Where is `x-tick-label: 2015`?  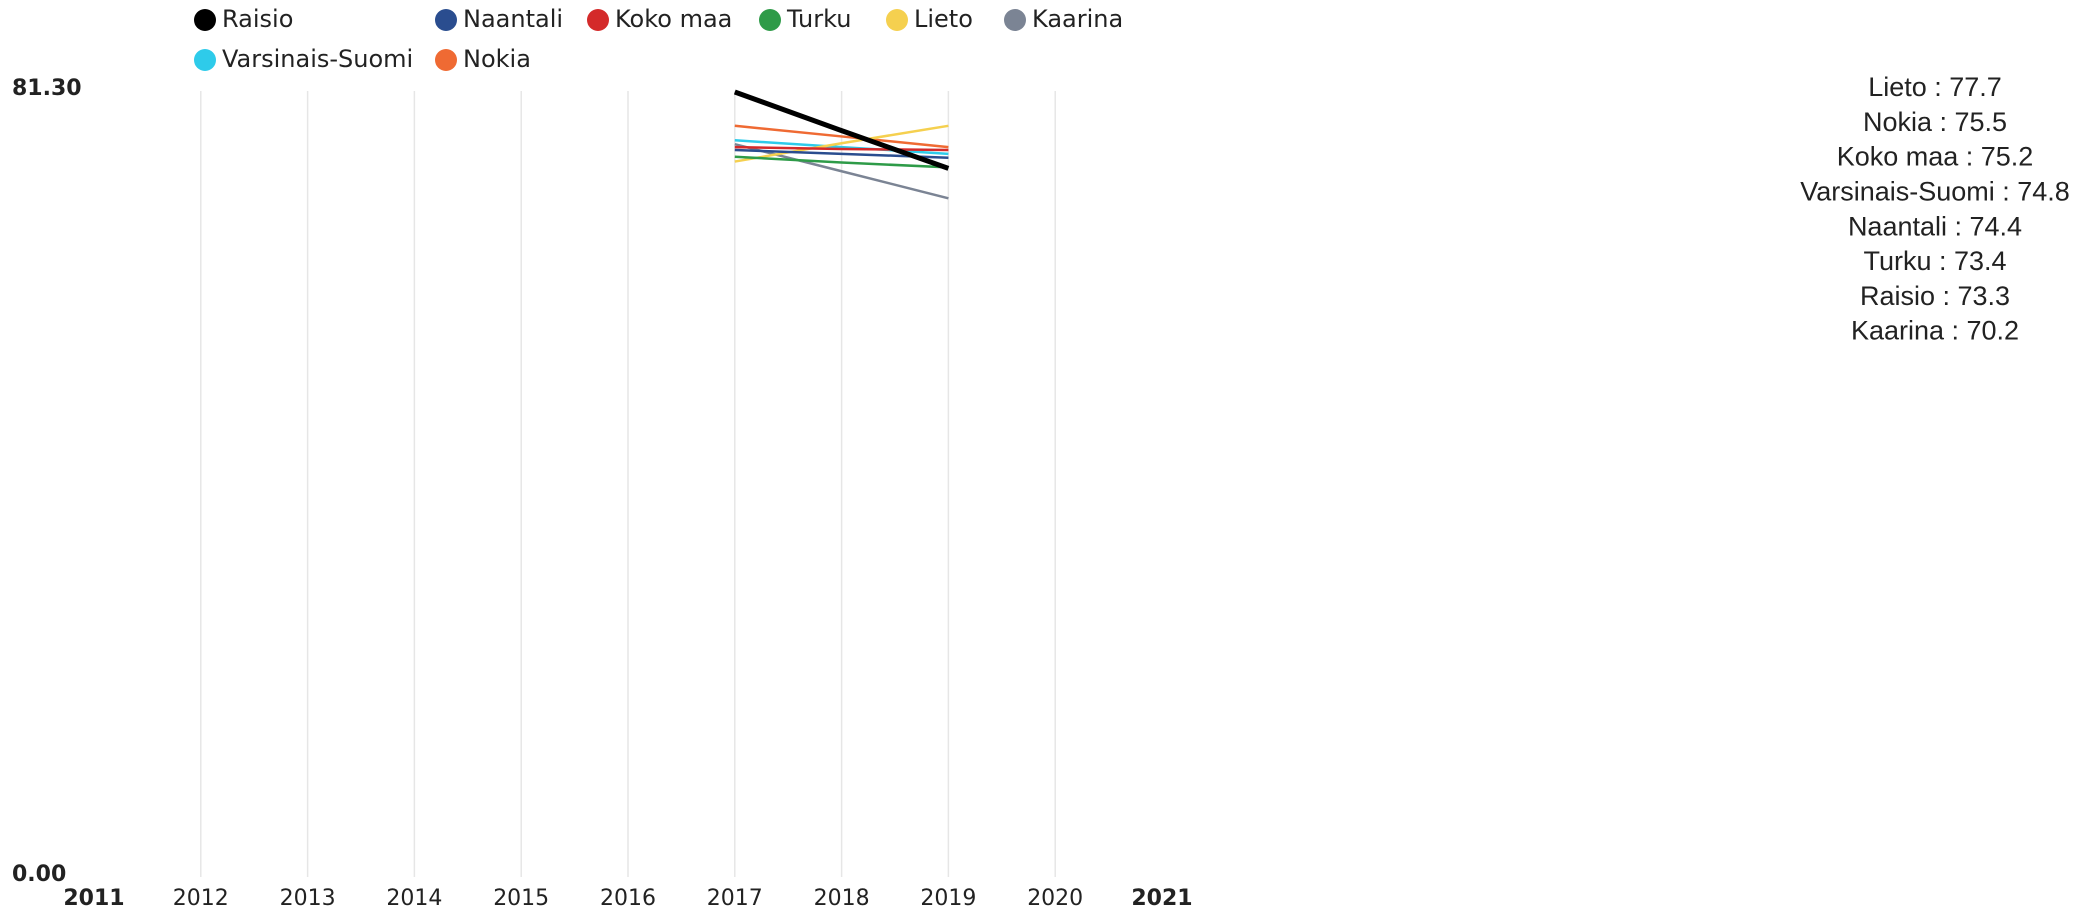
x-tick-label: 2015 is located at coordinates (521, 898).